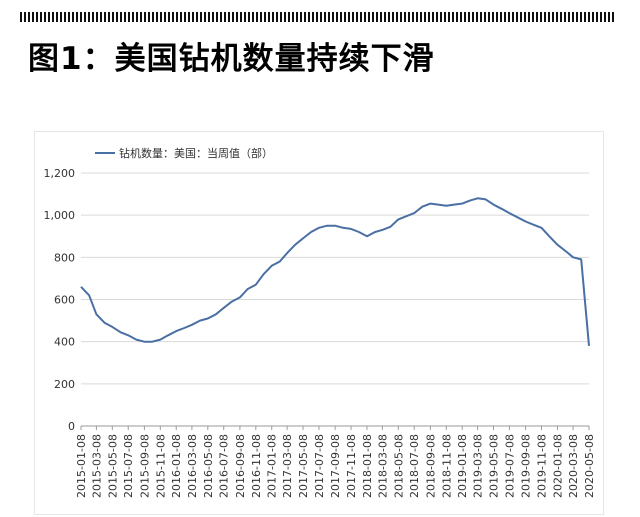 Image resolution: width=640 pixels, height=517 pixels. Describe the element at coordinates (60, 173) in the screenshot. I see `y-tick-label: 1,200` at that location.